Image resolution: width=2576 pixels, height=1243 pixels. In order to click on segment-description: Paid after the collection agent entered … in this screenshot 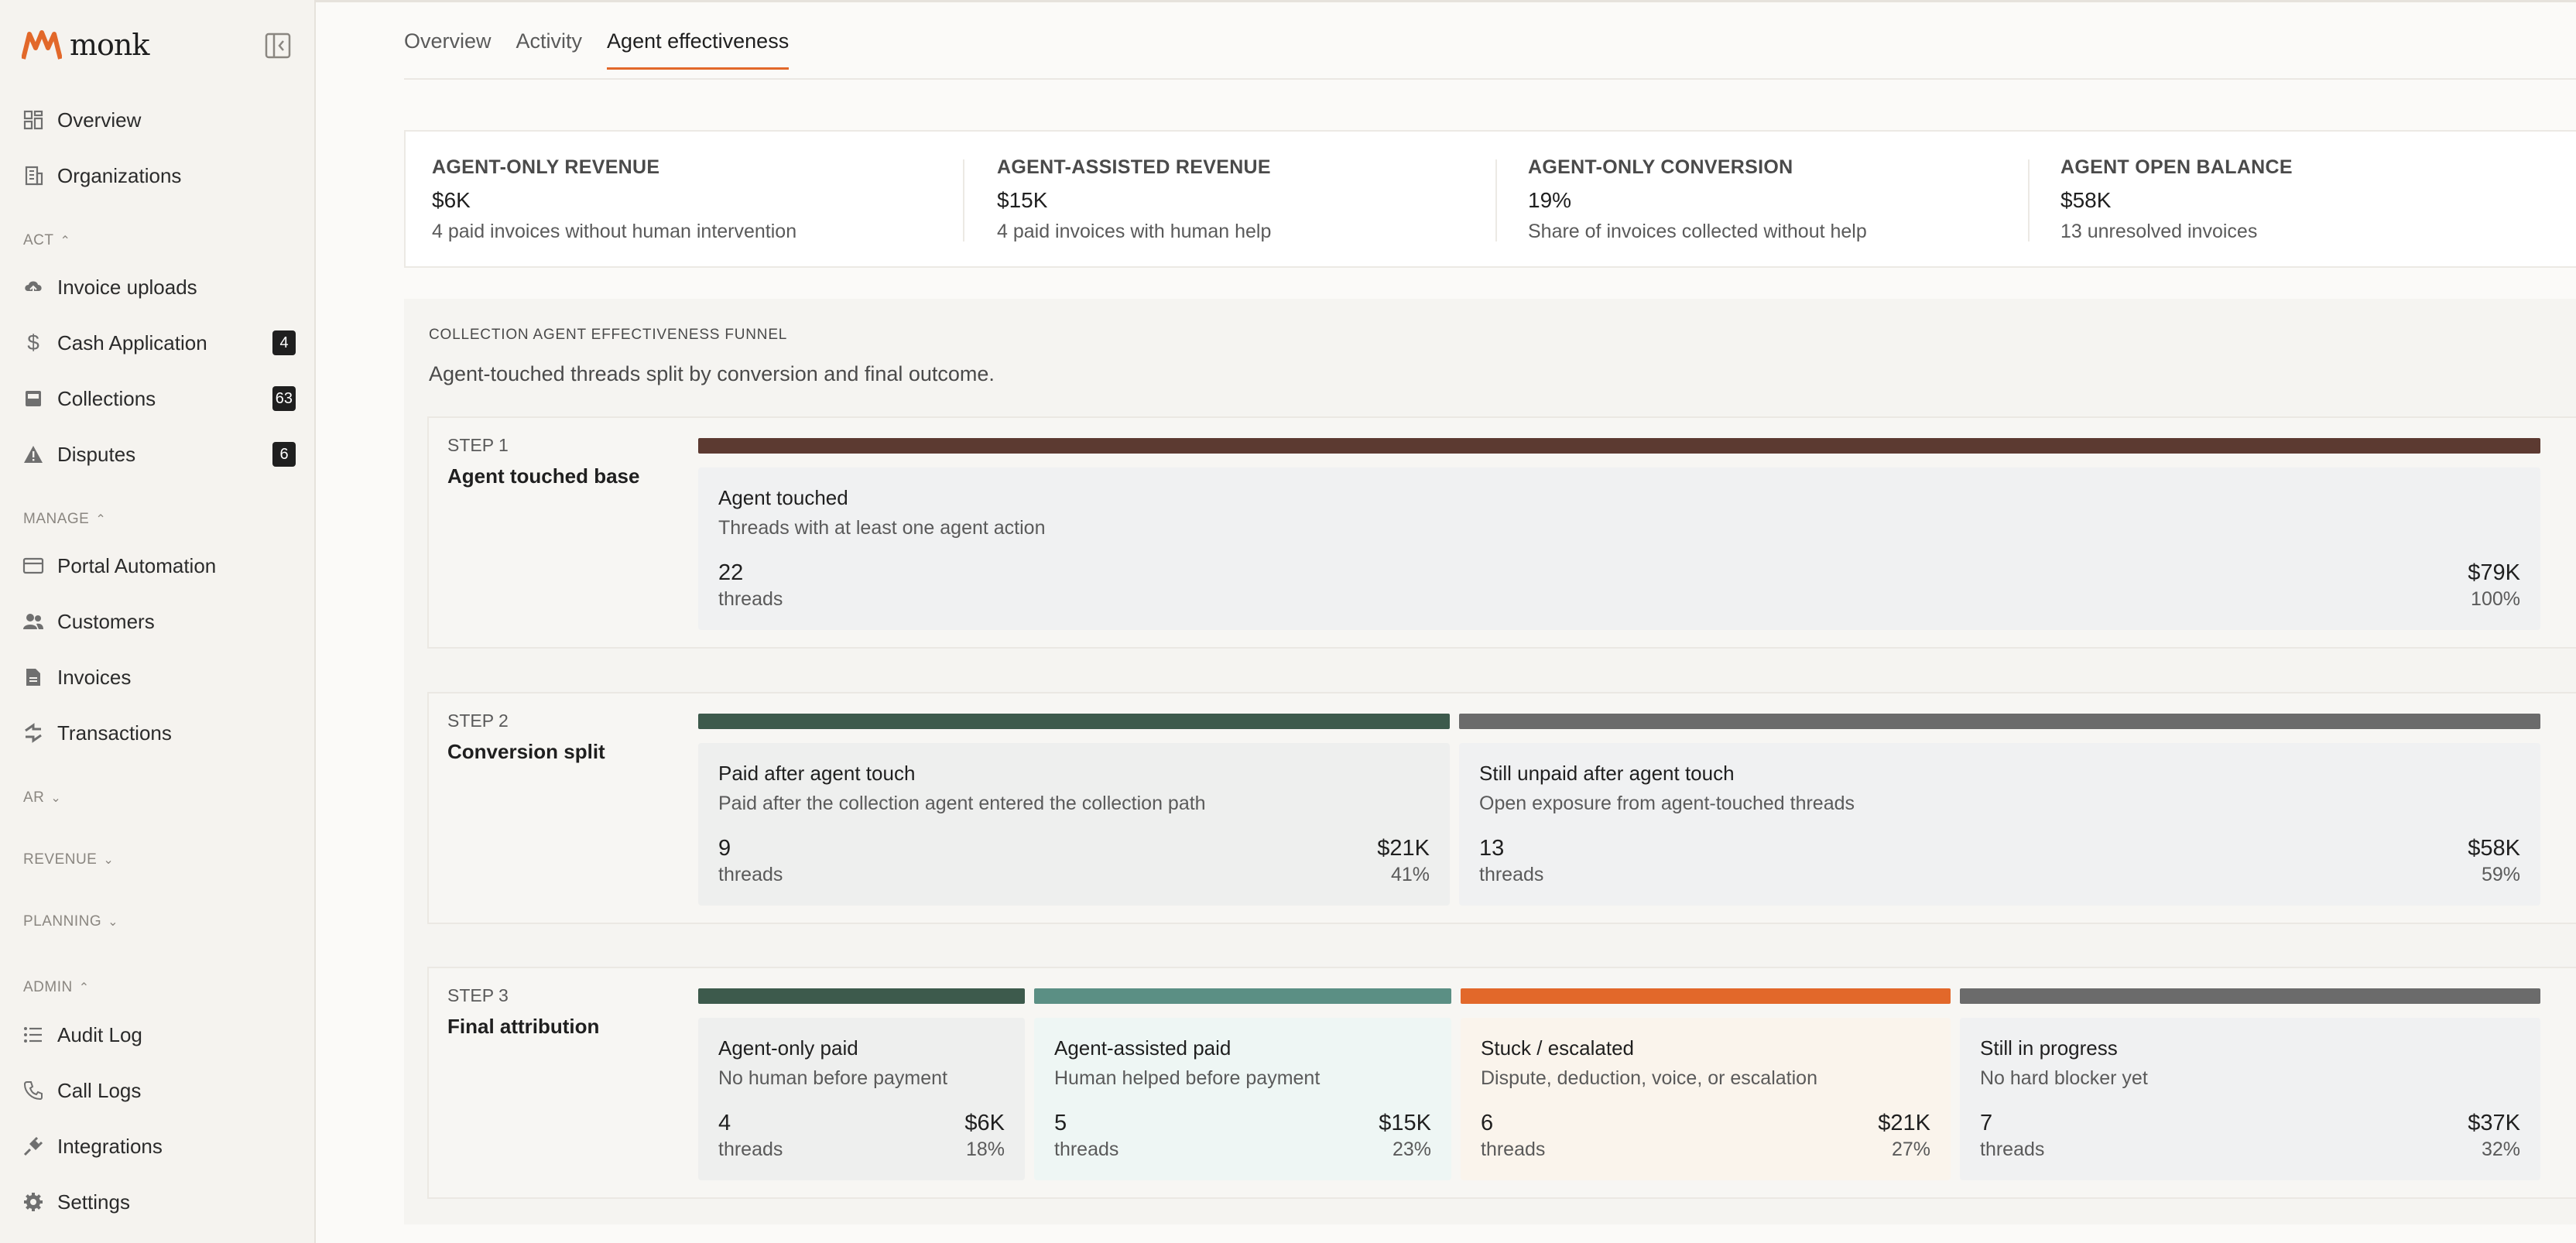, I will do `click(962, 803)`.